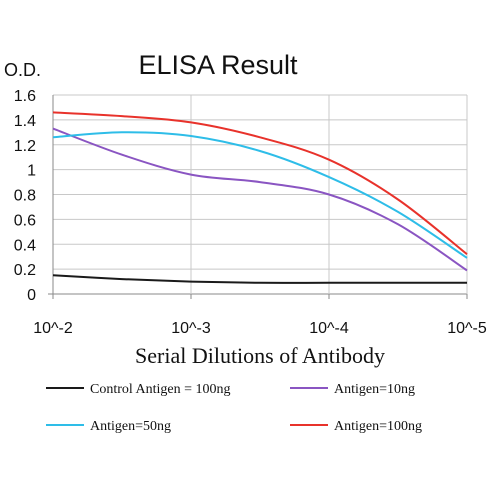  Describe the element at coordinates (25, 146) in the screenshot. I see `y-tick-label: 1.2` at that location.